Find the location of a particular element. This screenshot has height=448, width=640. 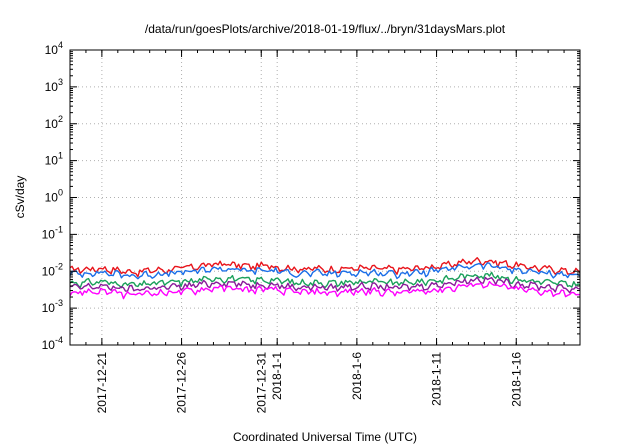

y-tick-label: 10³ is located at coordinates (54, 85).